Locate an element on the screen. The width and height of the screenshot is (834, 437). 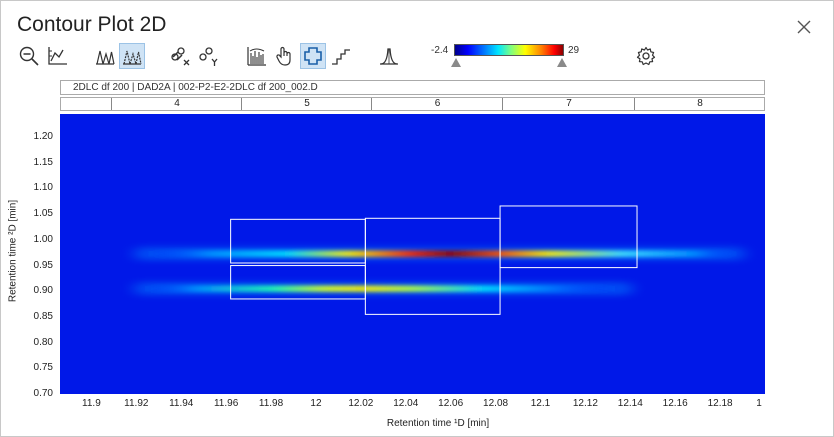
axis-chart-icon is located at coordinates (57, 56).